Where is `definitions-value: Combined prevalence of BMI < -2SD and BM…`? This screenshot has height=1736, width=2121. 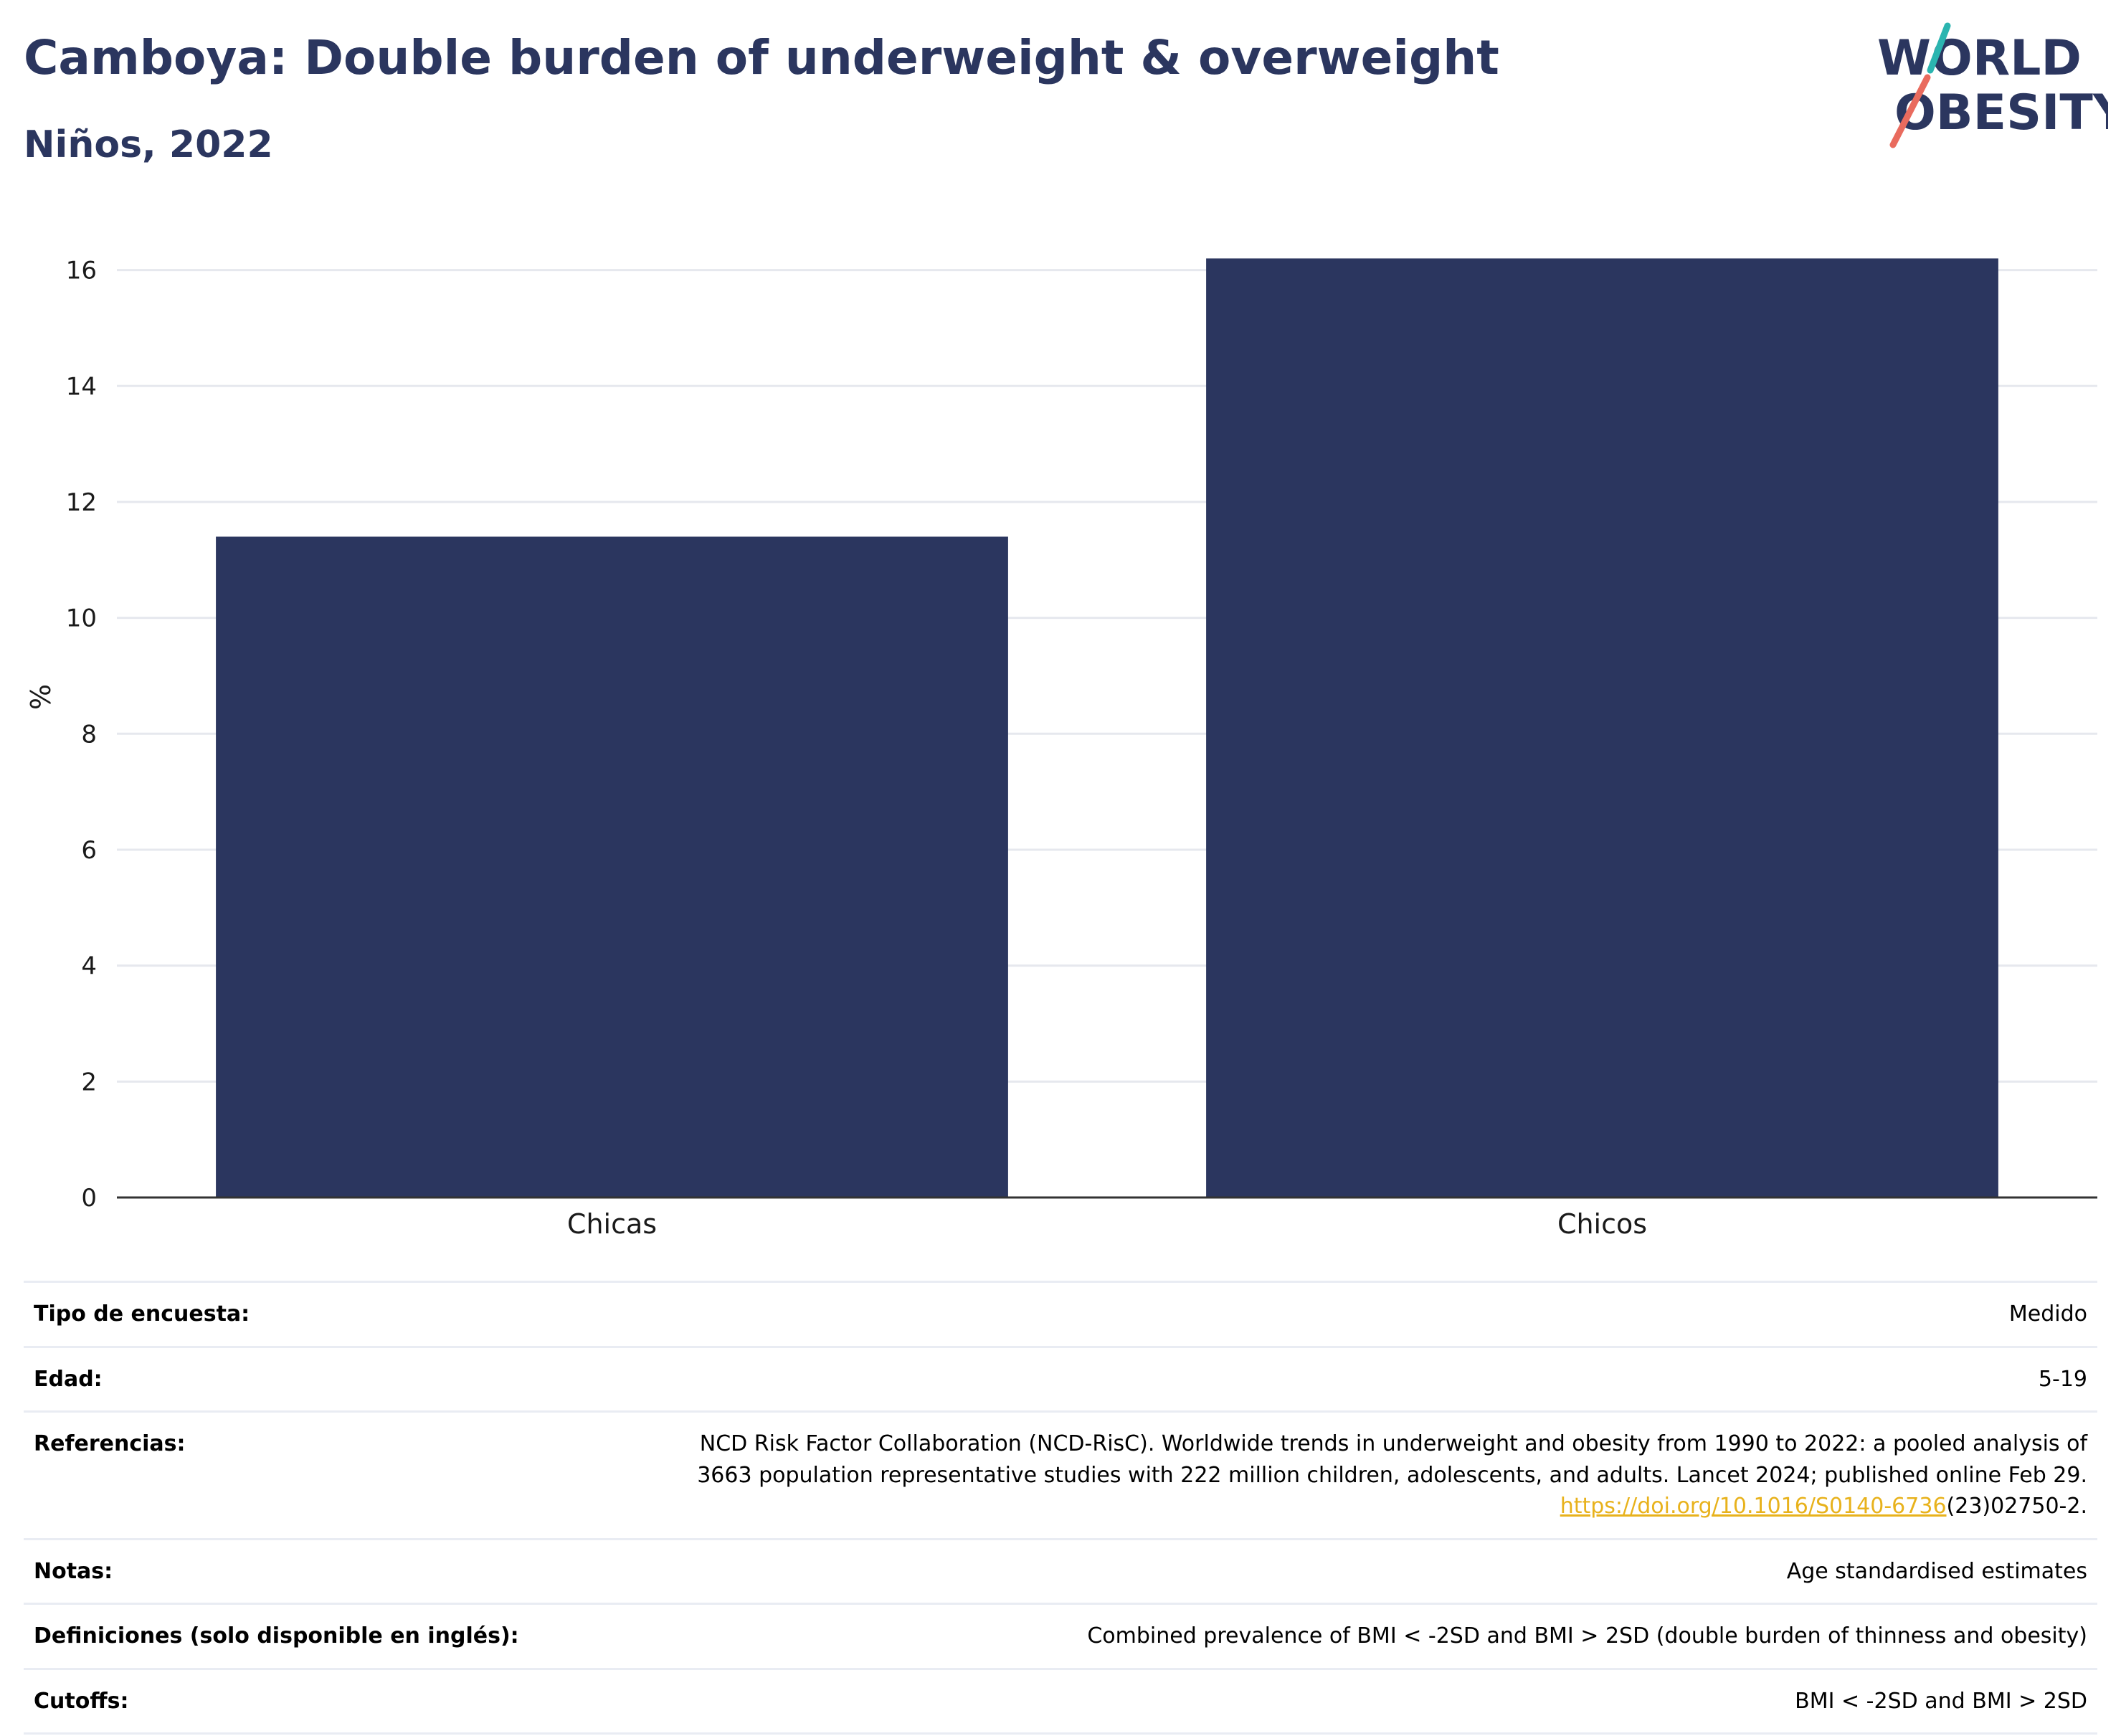
definitions-value: Combined prevalence of BMI < -2SD and BM… is located at coordinates (1587, 1636).